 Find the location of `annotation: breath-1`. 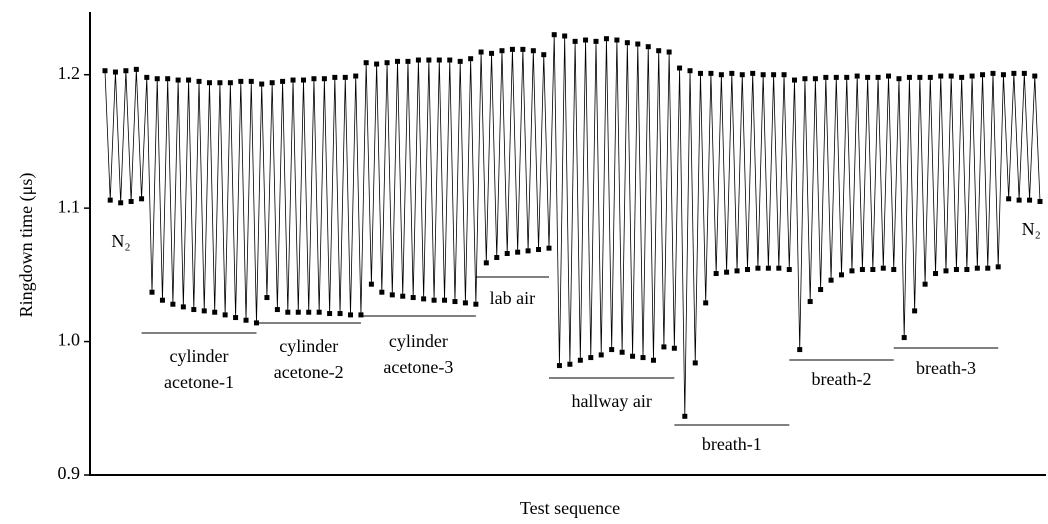

annotation: breath-1 is located at coordinates (731, 444).